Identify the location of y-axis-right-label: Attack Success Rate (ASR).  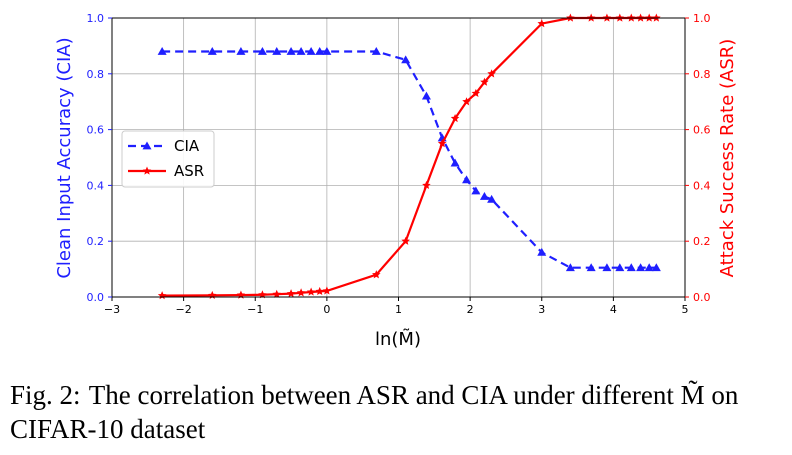
(727, 158).